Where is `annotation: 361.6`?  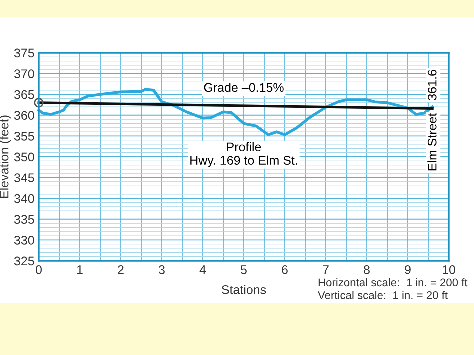 annotation: 361.6 is located at coordinates (432, 85).